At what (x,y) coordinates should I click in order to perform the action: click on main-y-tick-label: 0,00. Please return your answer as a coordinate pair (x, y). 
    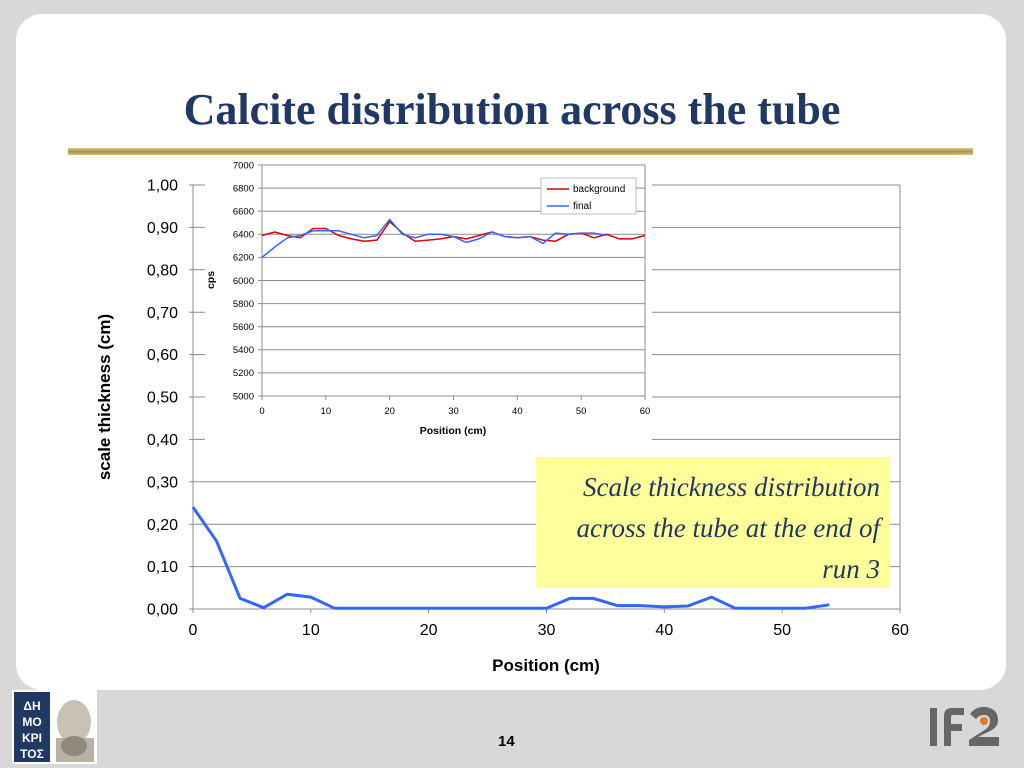
    Looking at the image, I should click on (162, 610).